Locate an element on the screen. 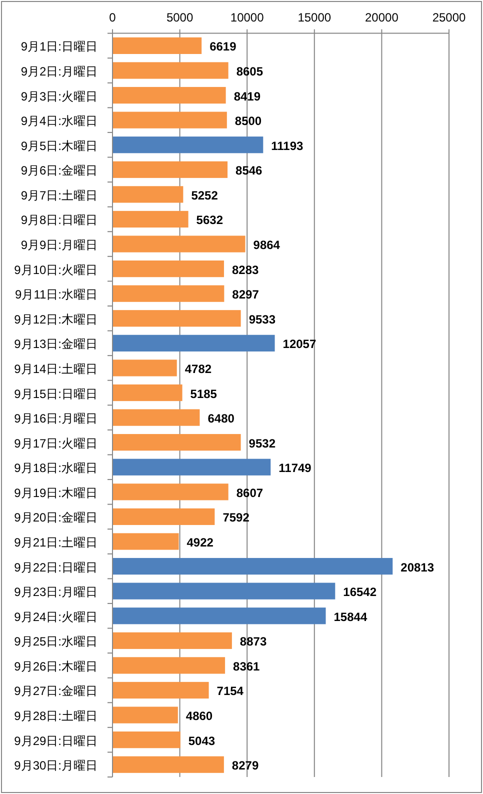 The width and height of the screenshot is (483, 794). data-label: 5185 is located at coordinates (204, 393).